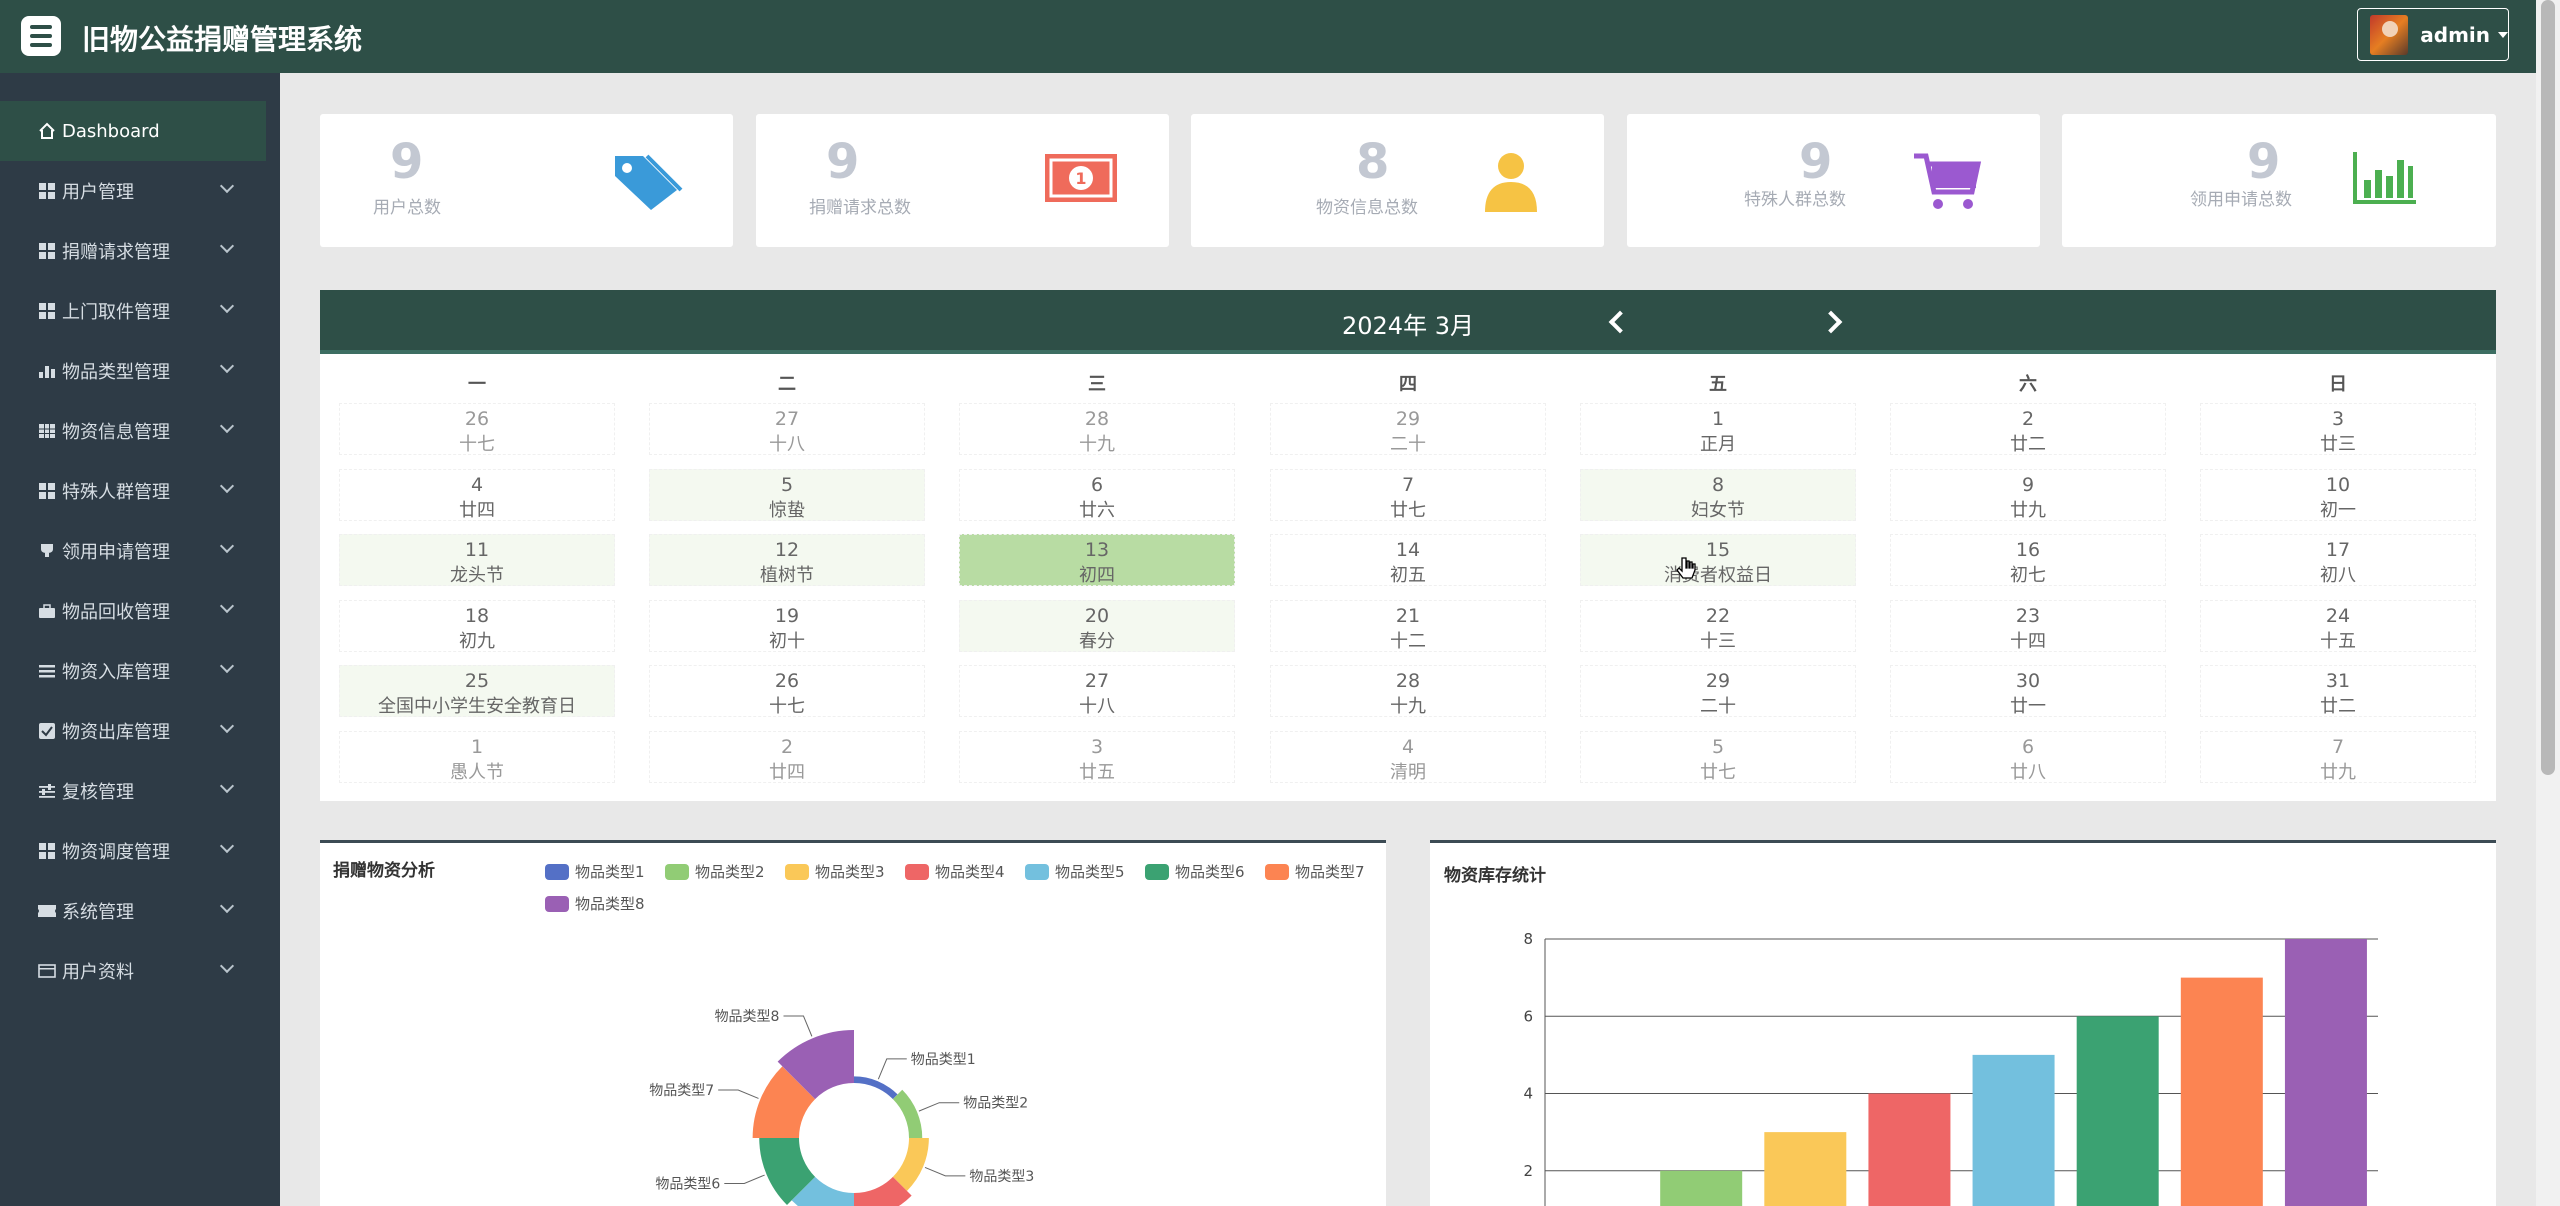 The image size is (2560, 1206). What do you see at coordinates (1097, 756) in the screenshot?
I see `calendar-day: 3 廿五` at bounding box center [1097, 756].